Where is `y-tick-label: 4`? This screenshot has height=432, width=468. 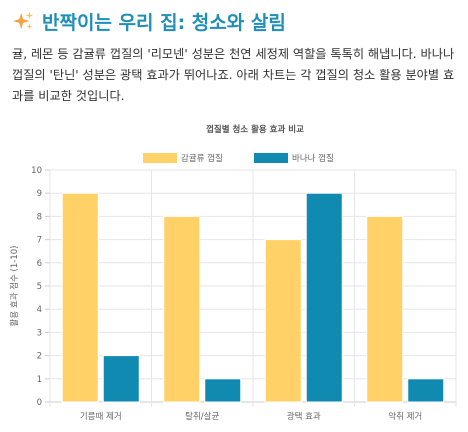
y-tick-label: 4 is located at coordinates (39, 310).